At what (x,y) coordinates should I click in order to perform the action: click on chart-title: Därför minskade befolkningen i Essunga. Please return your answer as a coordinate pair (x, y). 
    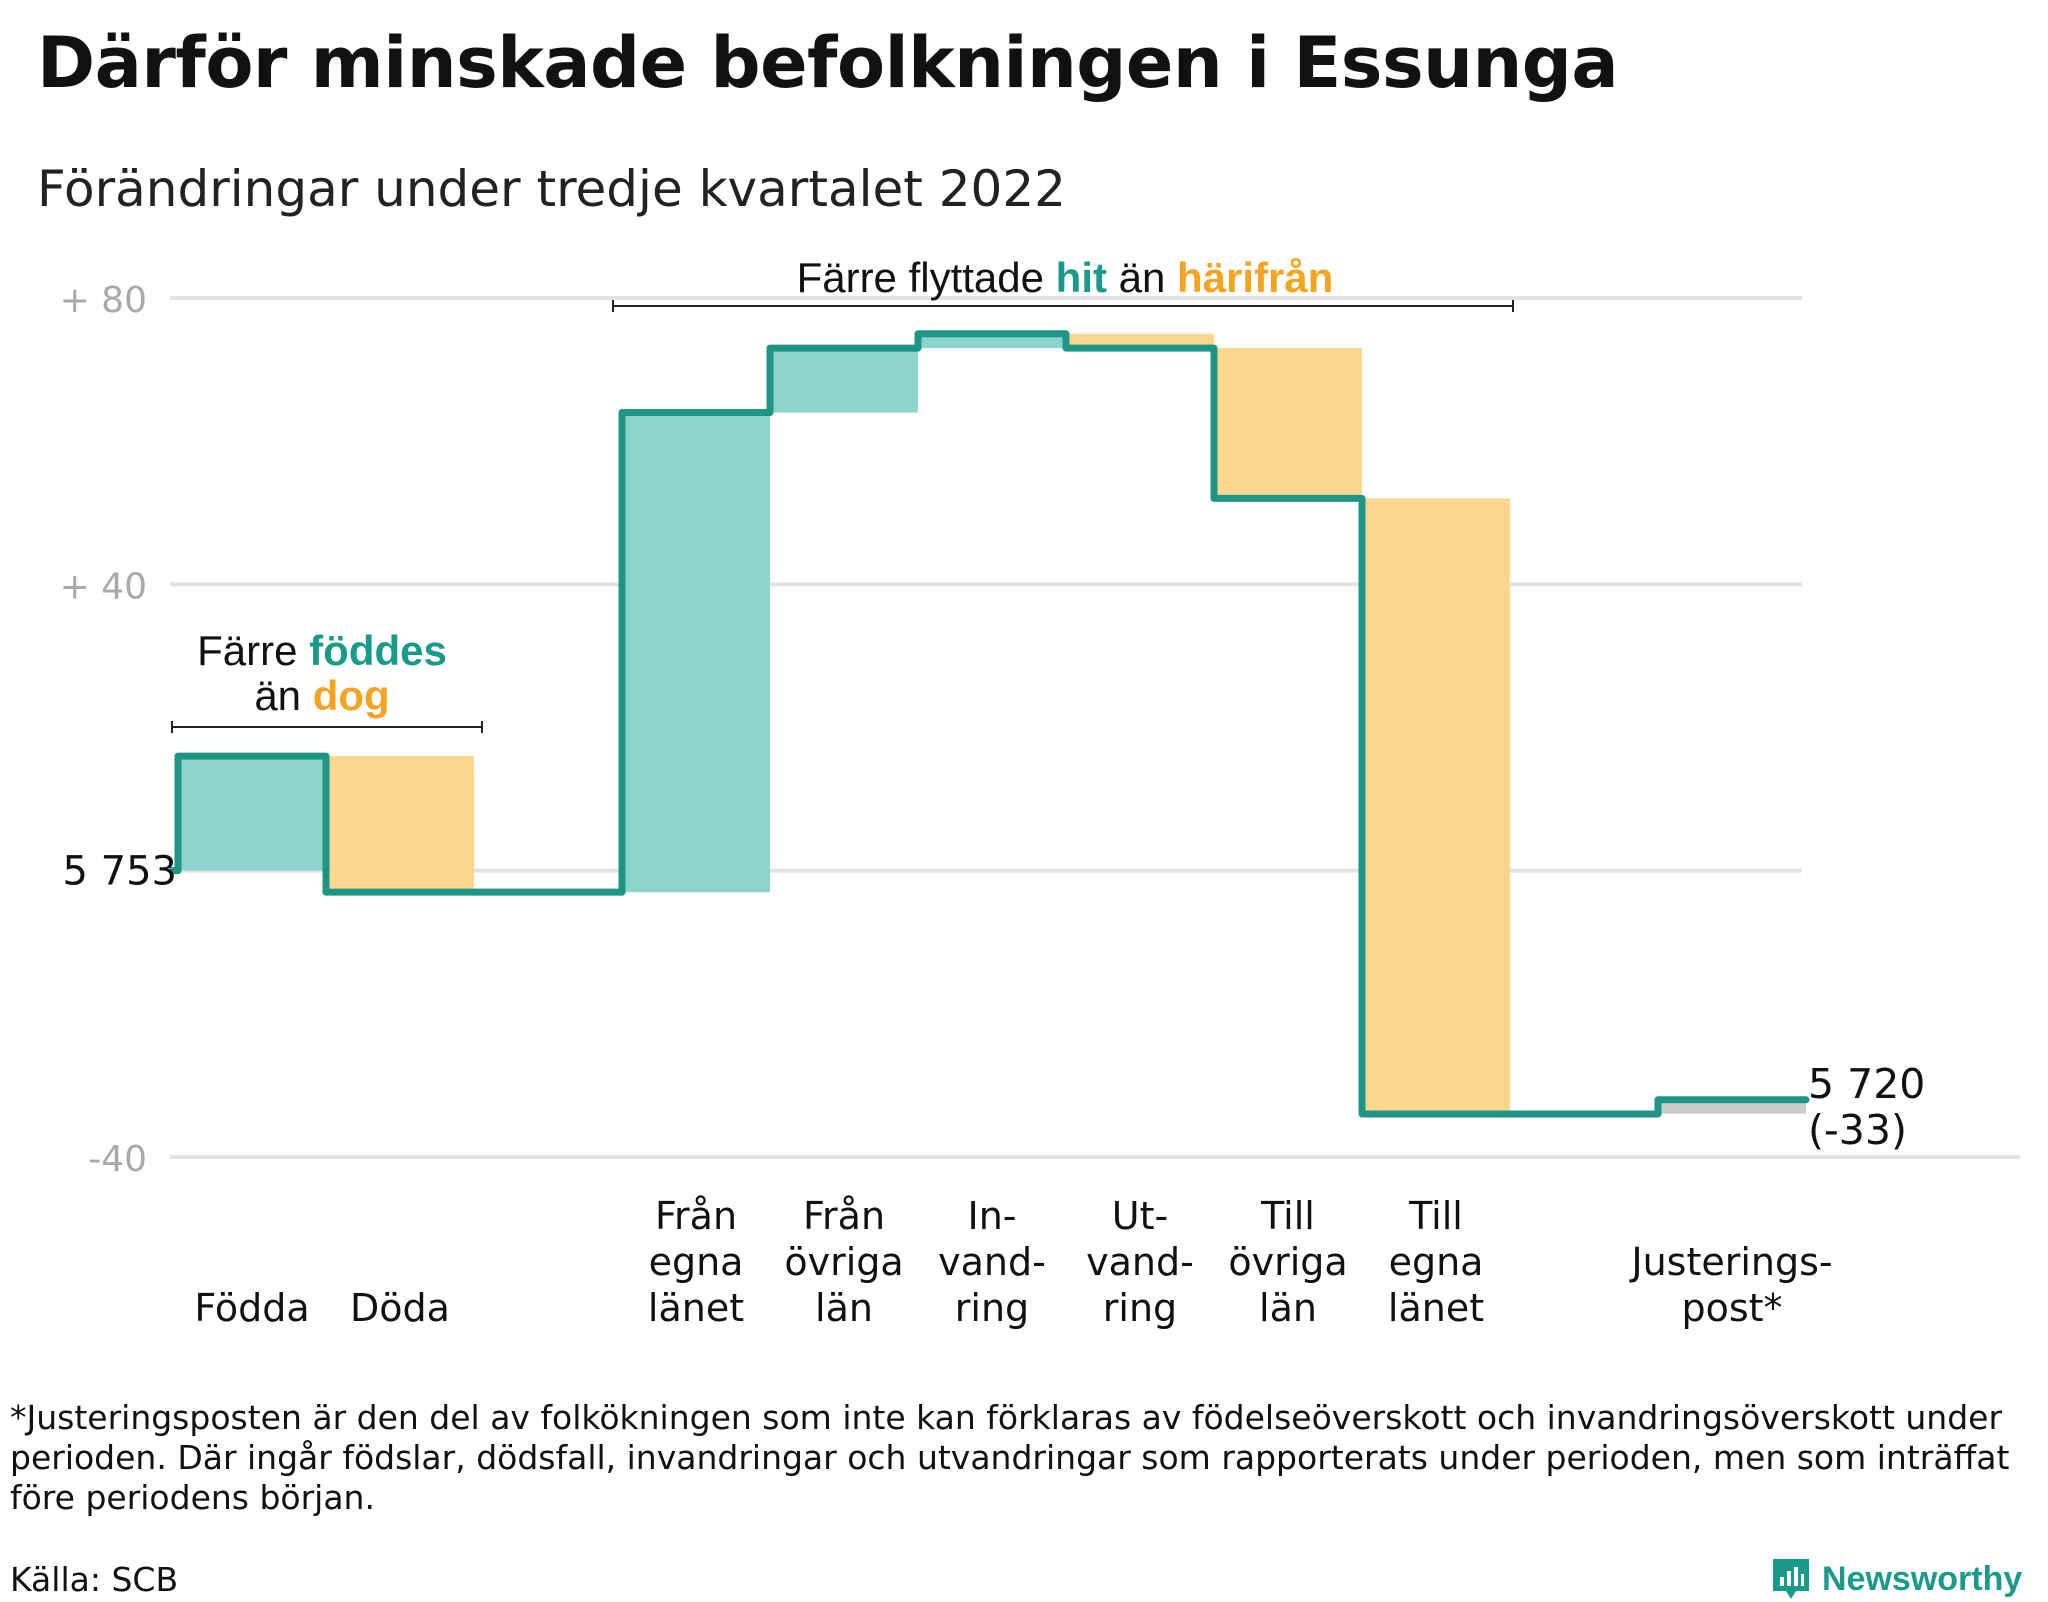
    Looking at the image, I should click on (828, 63).